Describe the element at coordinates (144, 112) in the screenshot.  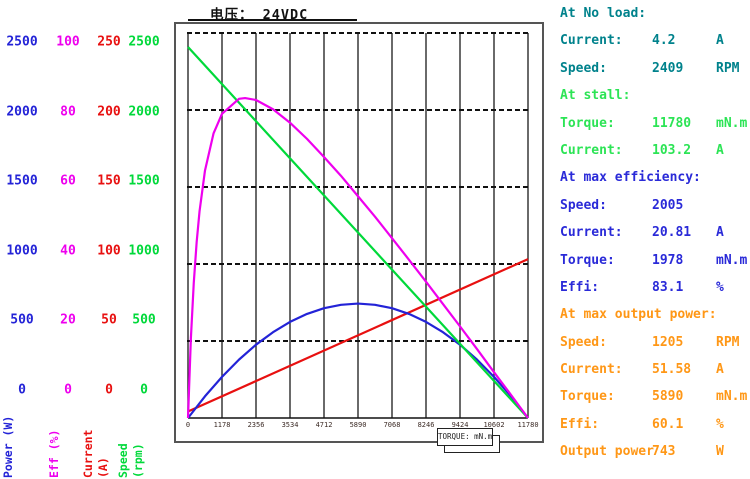
I see `speed-axis-tick-label: 2000` at that location.